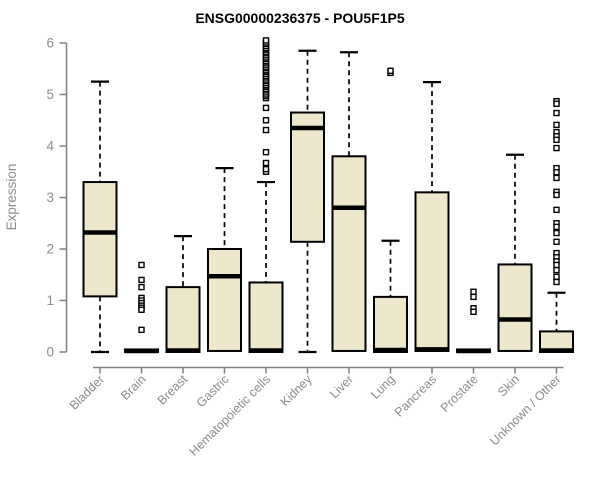 This screenshot has width=600, height=500. Describe the element at coordinates (349, 253) in the screenshot. I see `box-liver` at that location.